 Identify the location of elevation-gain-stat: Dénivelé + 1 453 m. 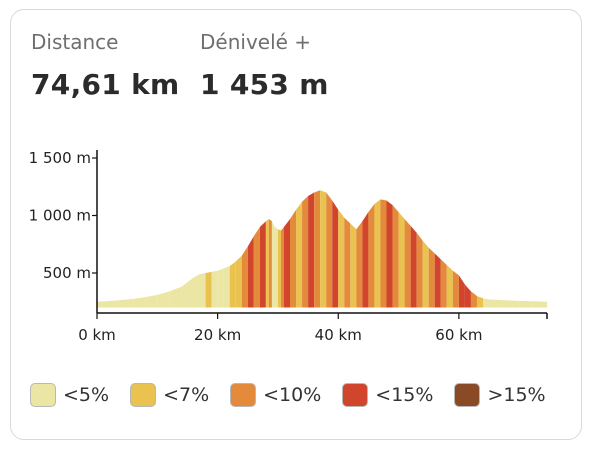
(264, 65).